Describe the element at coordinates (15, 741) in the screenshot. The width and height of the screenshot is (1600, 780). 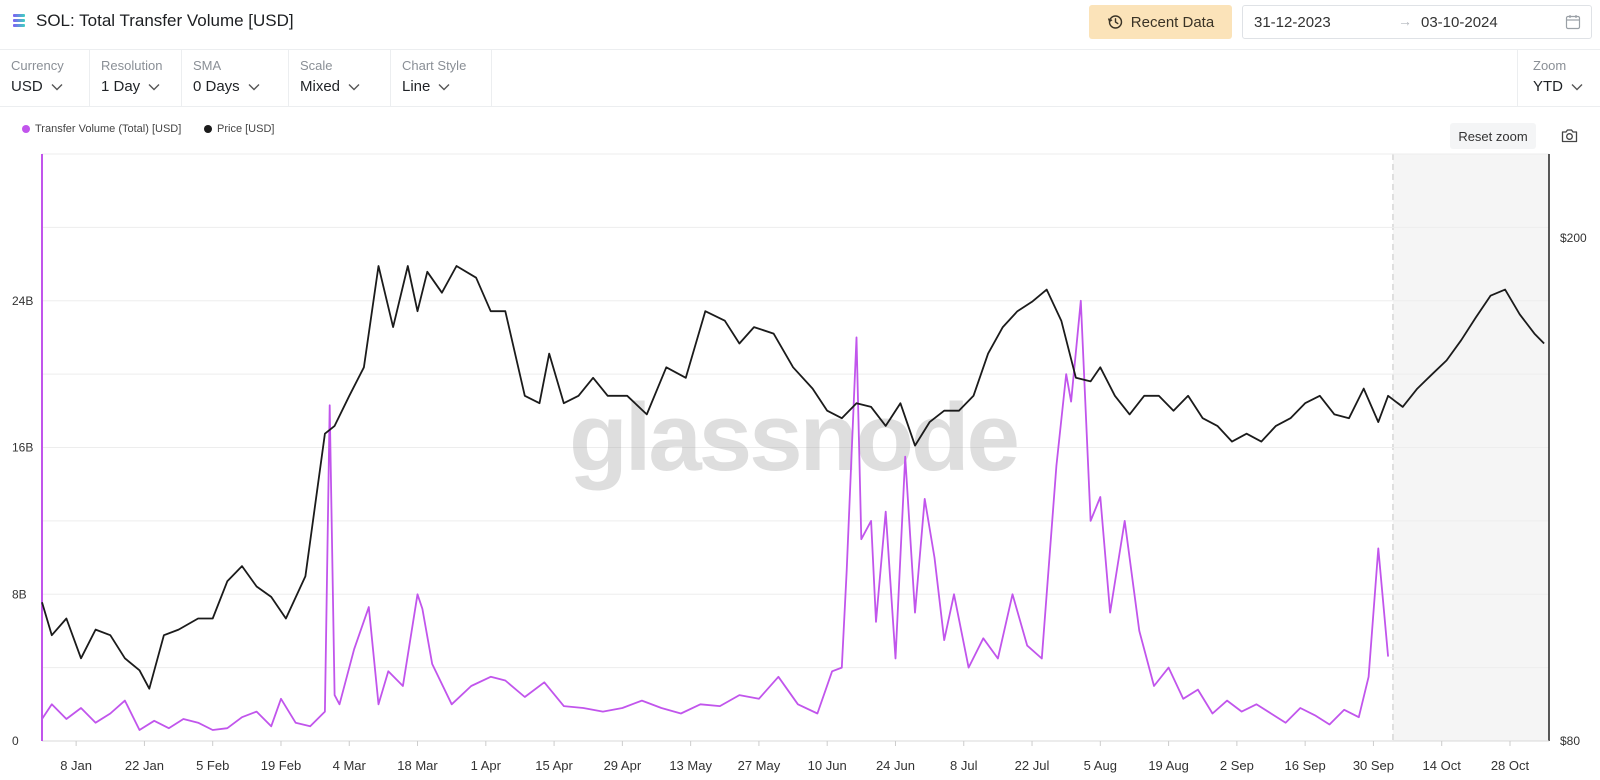
I see `y-left-tick-label: 0` at that location.